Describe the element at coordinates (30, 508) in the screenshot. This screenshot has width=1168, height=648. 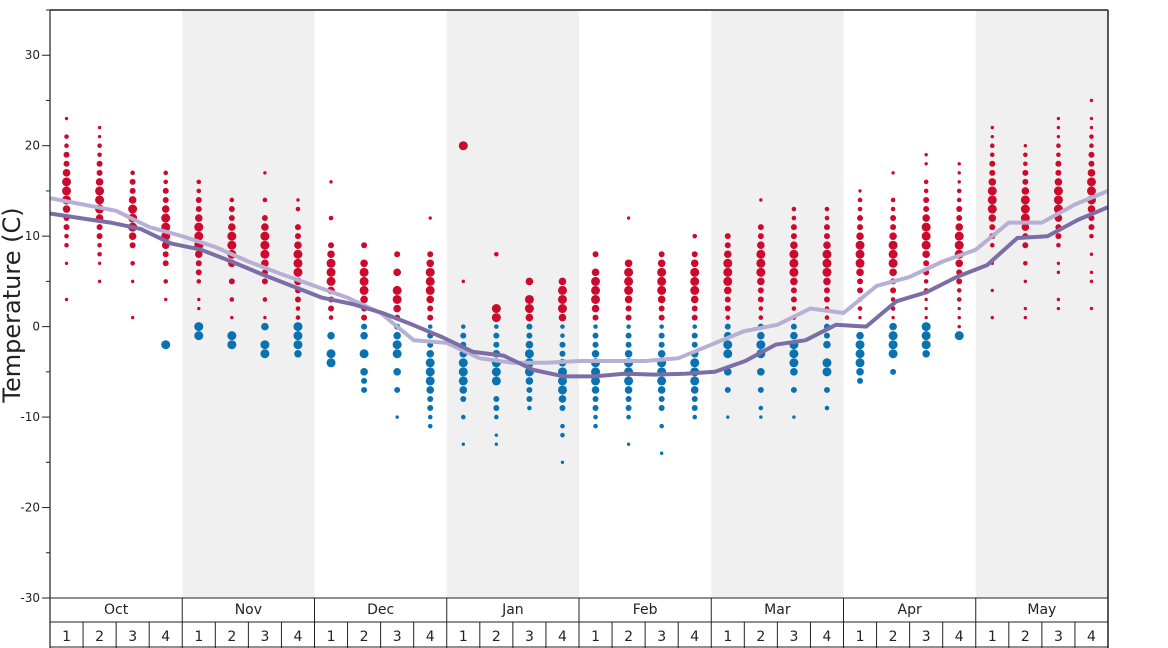
I see `y-tick-label: -20` at that location.